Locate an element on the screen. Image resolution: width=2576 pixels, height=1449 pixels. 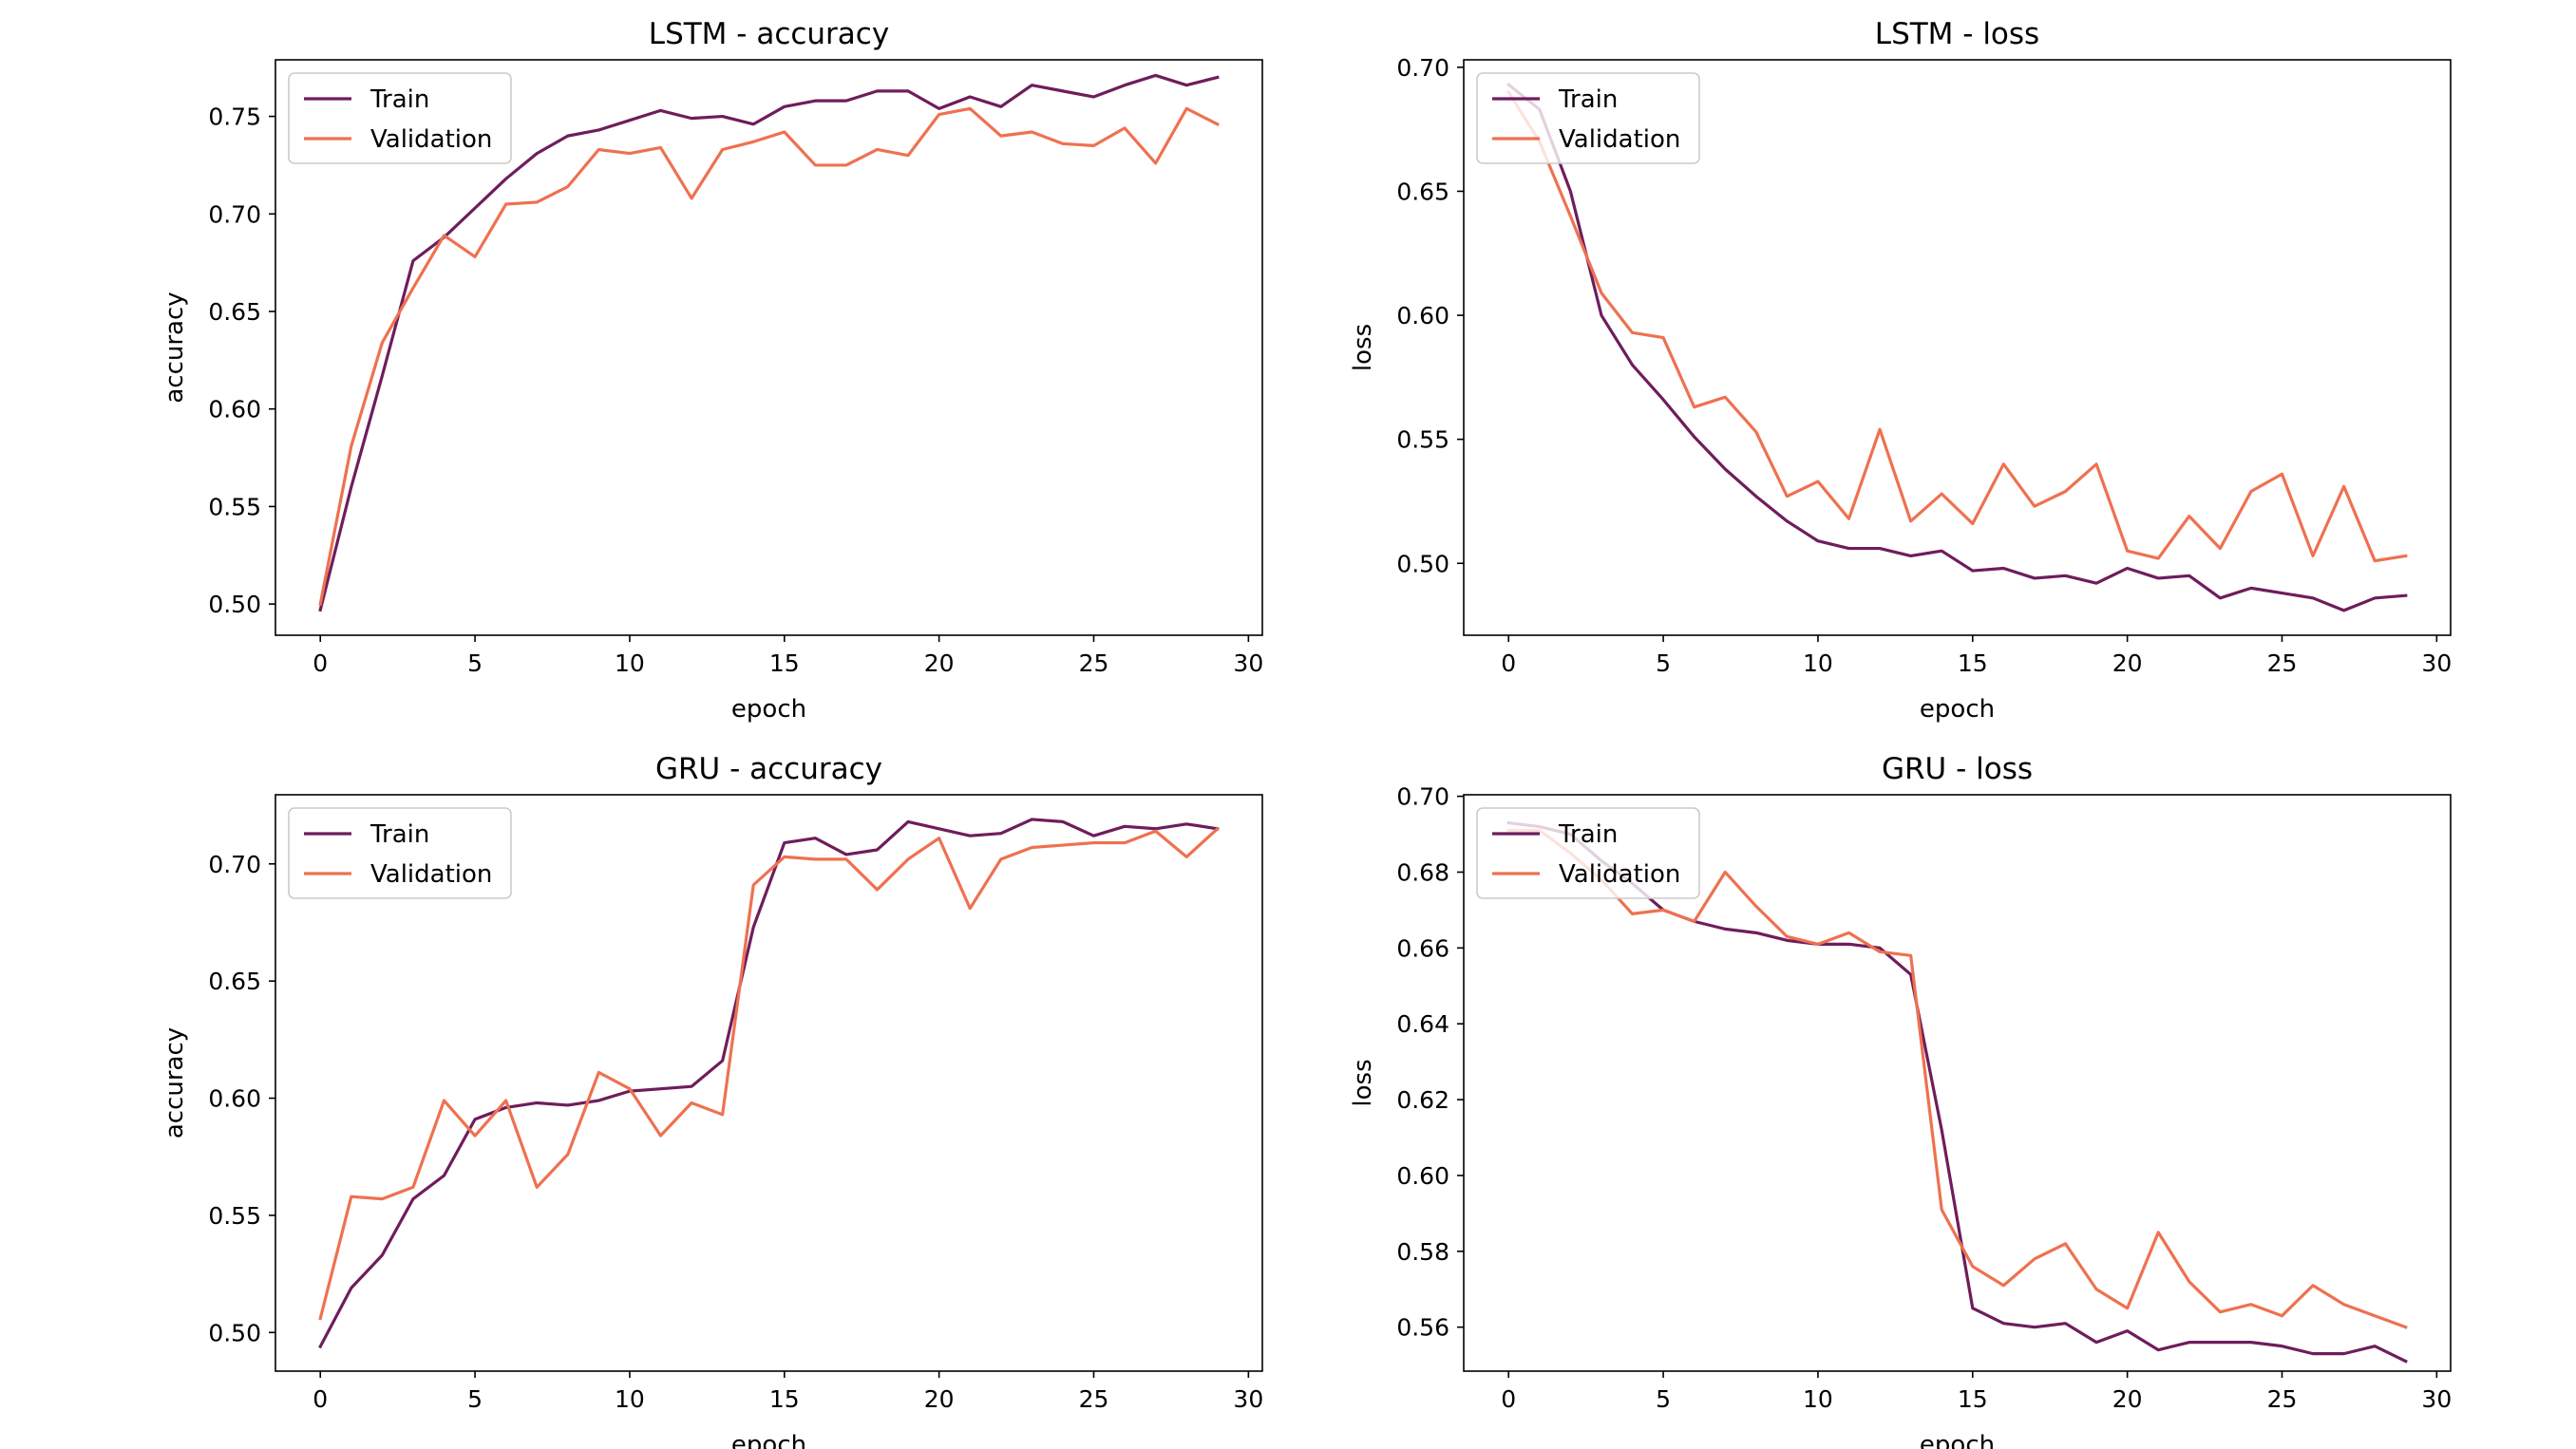
y-tick-label: 0.62 is located at coordinates (1422, 1100).